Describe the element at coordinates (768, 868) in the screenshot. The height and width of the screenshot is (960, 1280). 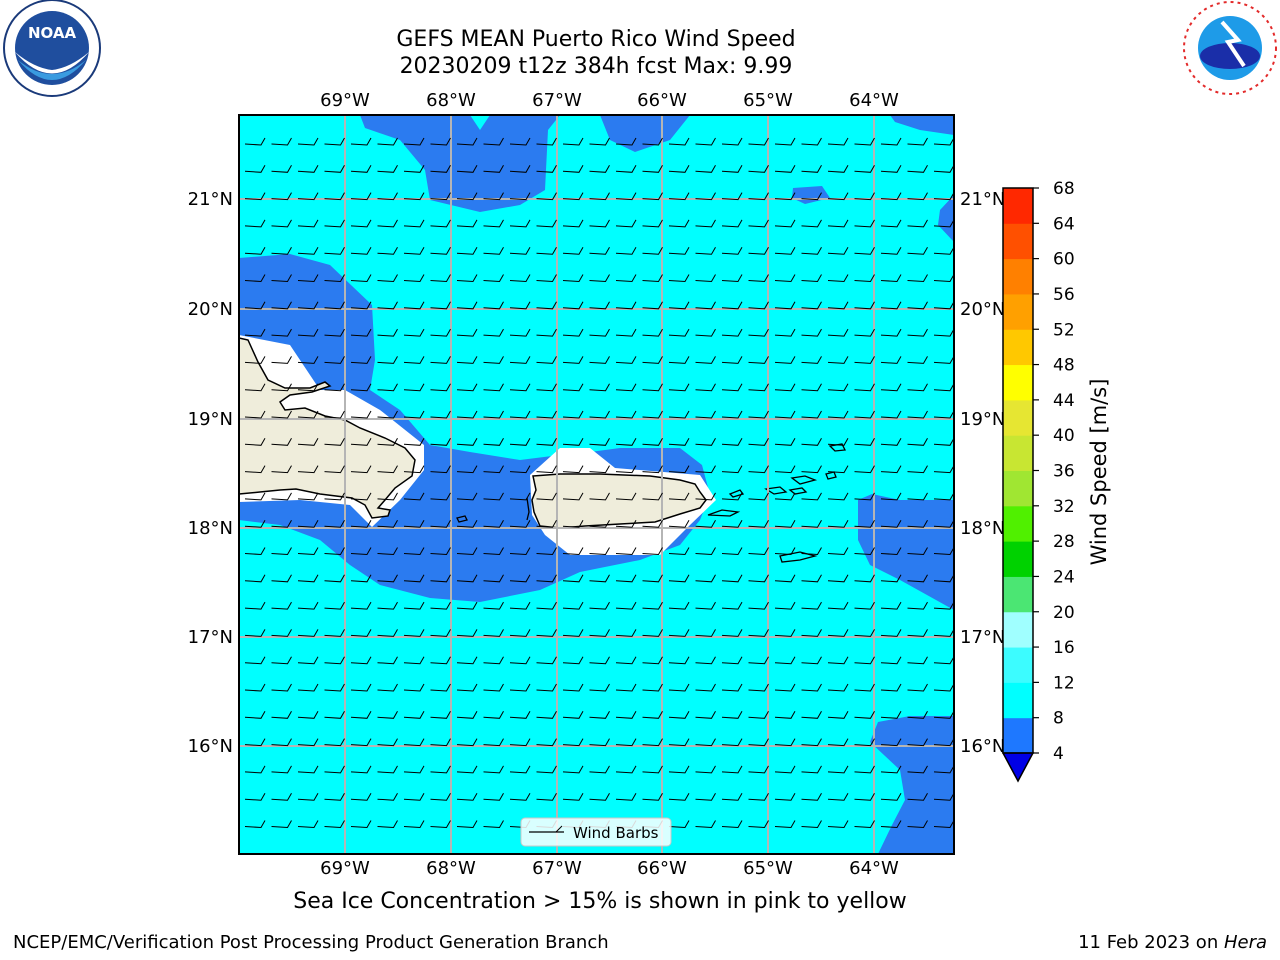
I see `lon-label-bottom: 65°W` at that location.